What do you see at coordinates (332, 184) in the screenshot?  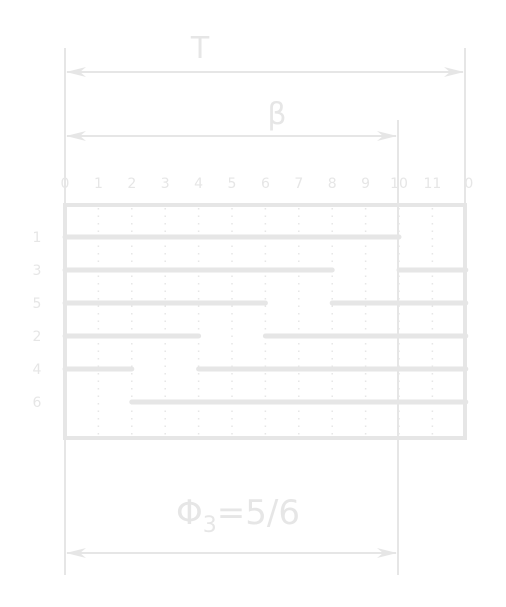 I see `tick-label: 8` at bounding box center [332, 184].